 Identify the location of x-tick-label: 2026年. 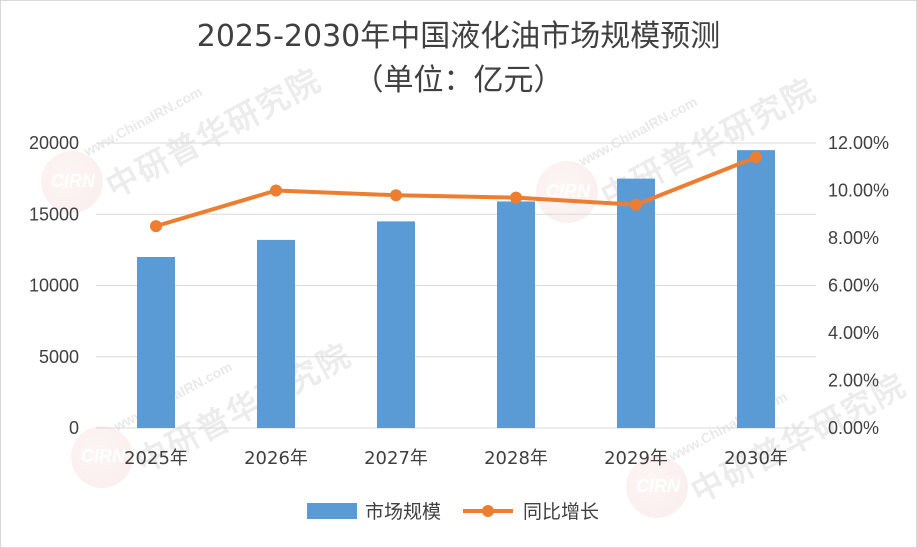
(276, 458).